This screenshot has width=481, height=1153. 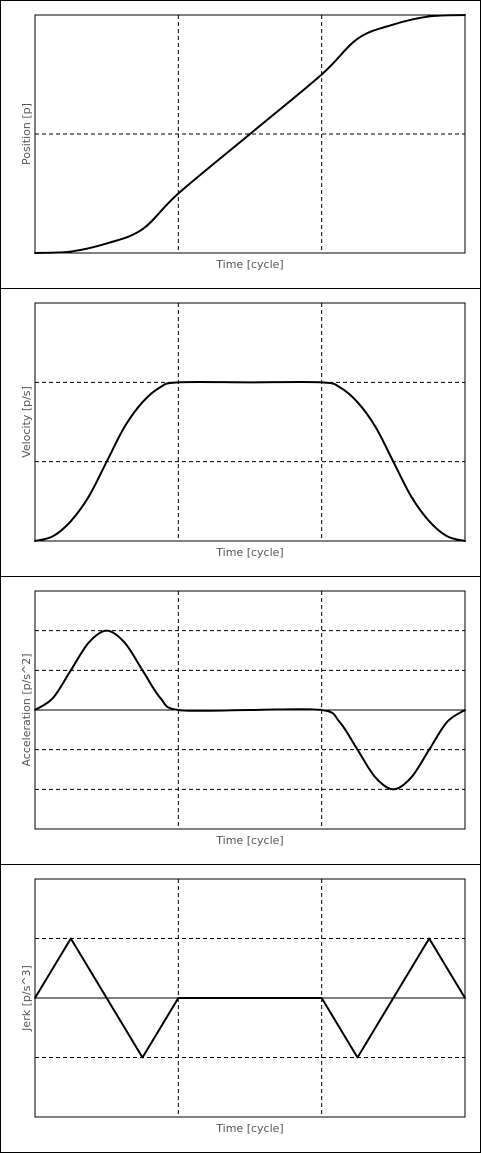 What do you see at coordinates (250, 461) in the screenshot?
I see `velocity-curve` at bounding box center [250, 461].